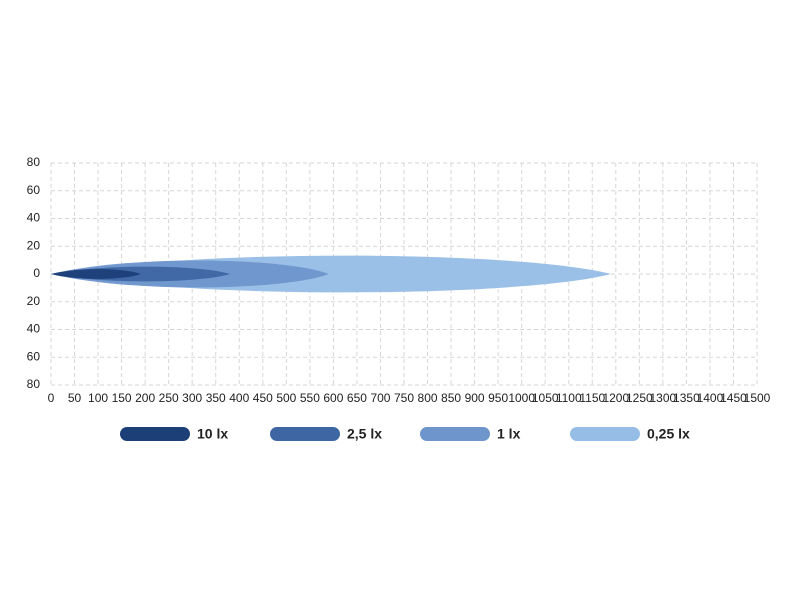  What do you see at coordinates (263, 398) in the screenshot?
I see `x-tick-label: 450` at bounding box center [263, 398].